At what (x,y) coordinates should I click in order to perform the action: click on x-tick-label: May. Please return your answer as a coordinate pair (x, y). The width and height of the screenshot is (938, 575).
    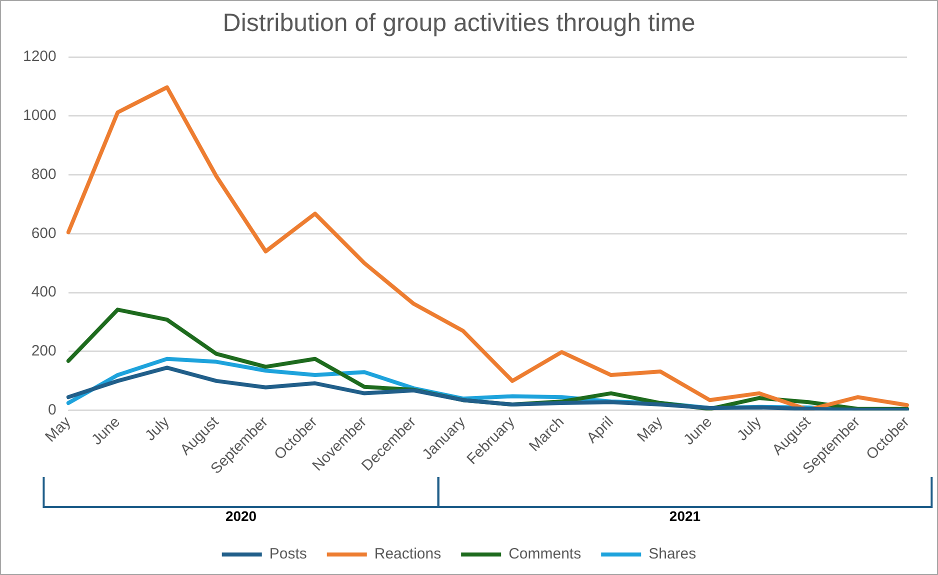
    Looking at the image, I should click on (650, 429).